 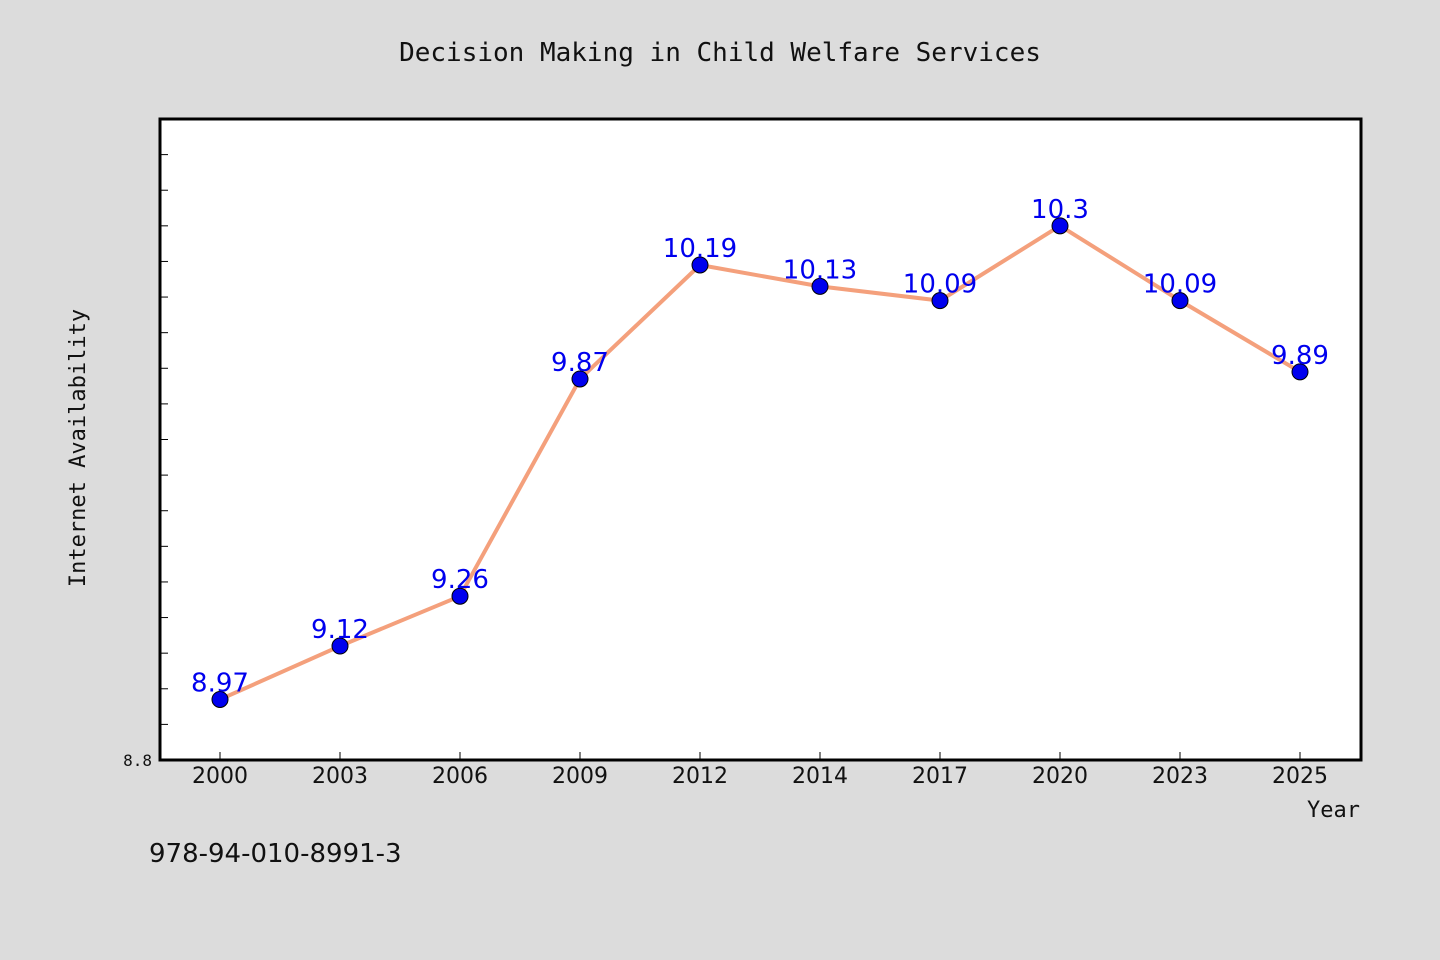 What do you see at coordinates (137, 760) in the screenshot?
I see `y-tick-label: 8.8` at bounding box center [137, 760].